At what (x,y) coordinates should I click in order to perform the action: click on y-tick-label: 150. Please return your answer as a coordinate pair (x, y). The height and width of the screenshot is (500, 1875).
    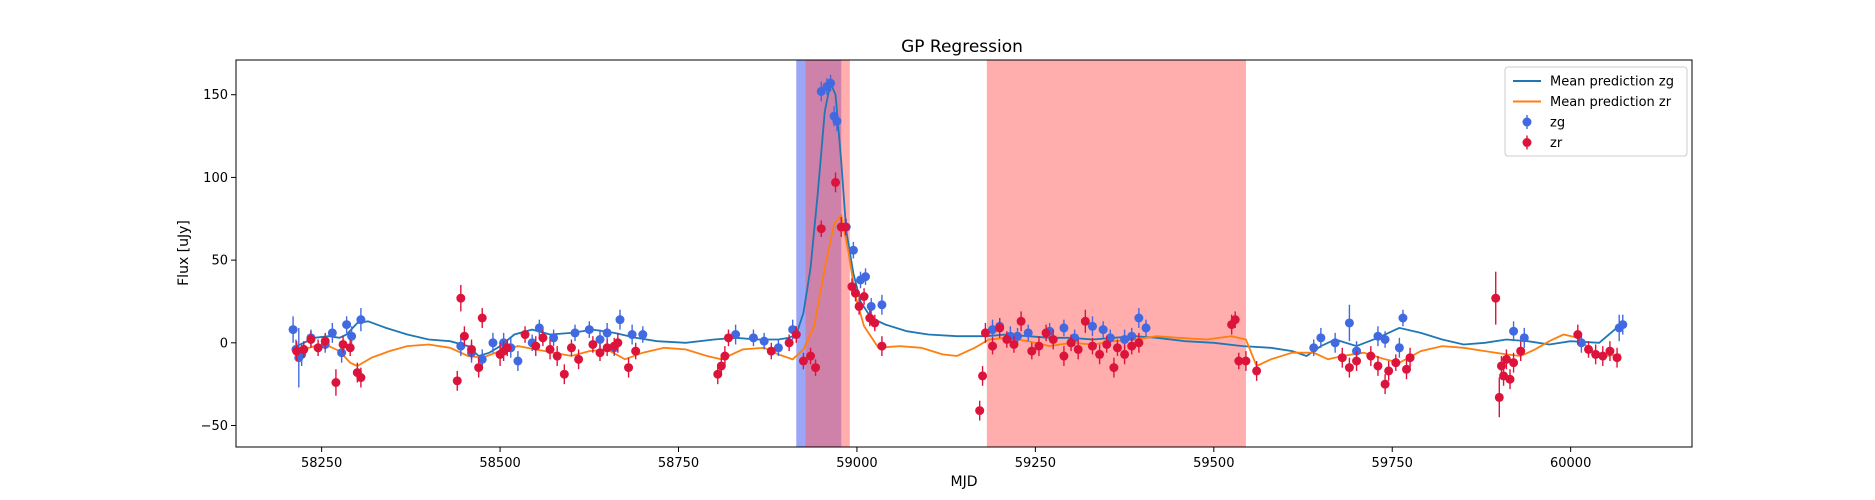
    Looking at the image, I should click on (215, 95).